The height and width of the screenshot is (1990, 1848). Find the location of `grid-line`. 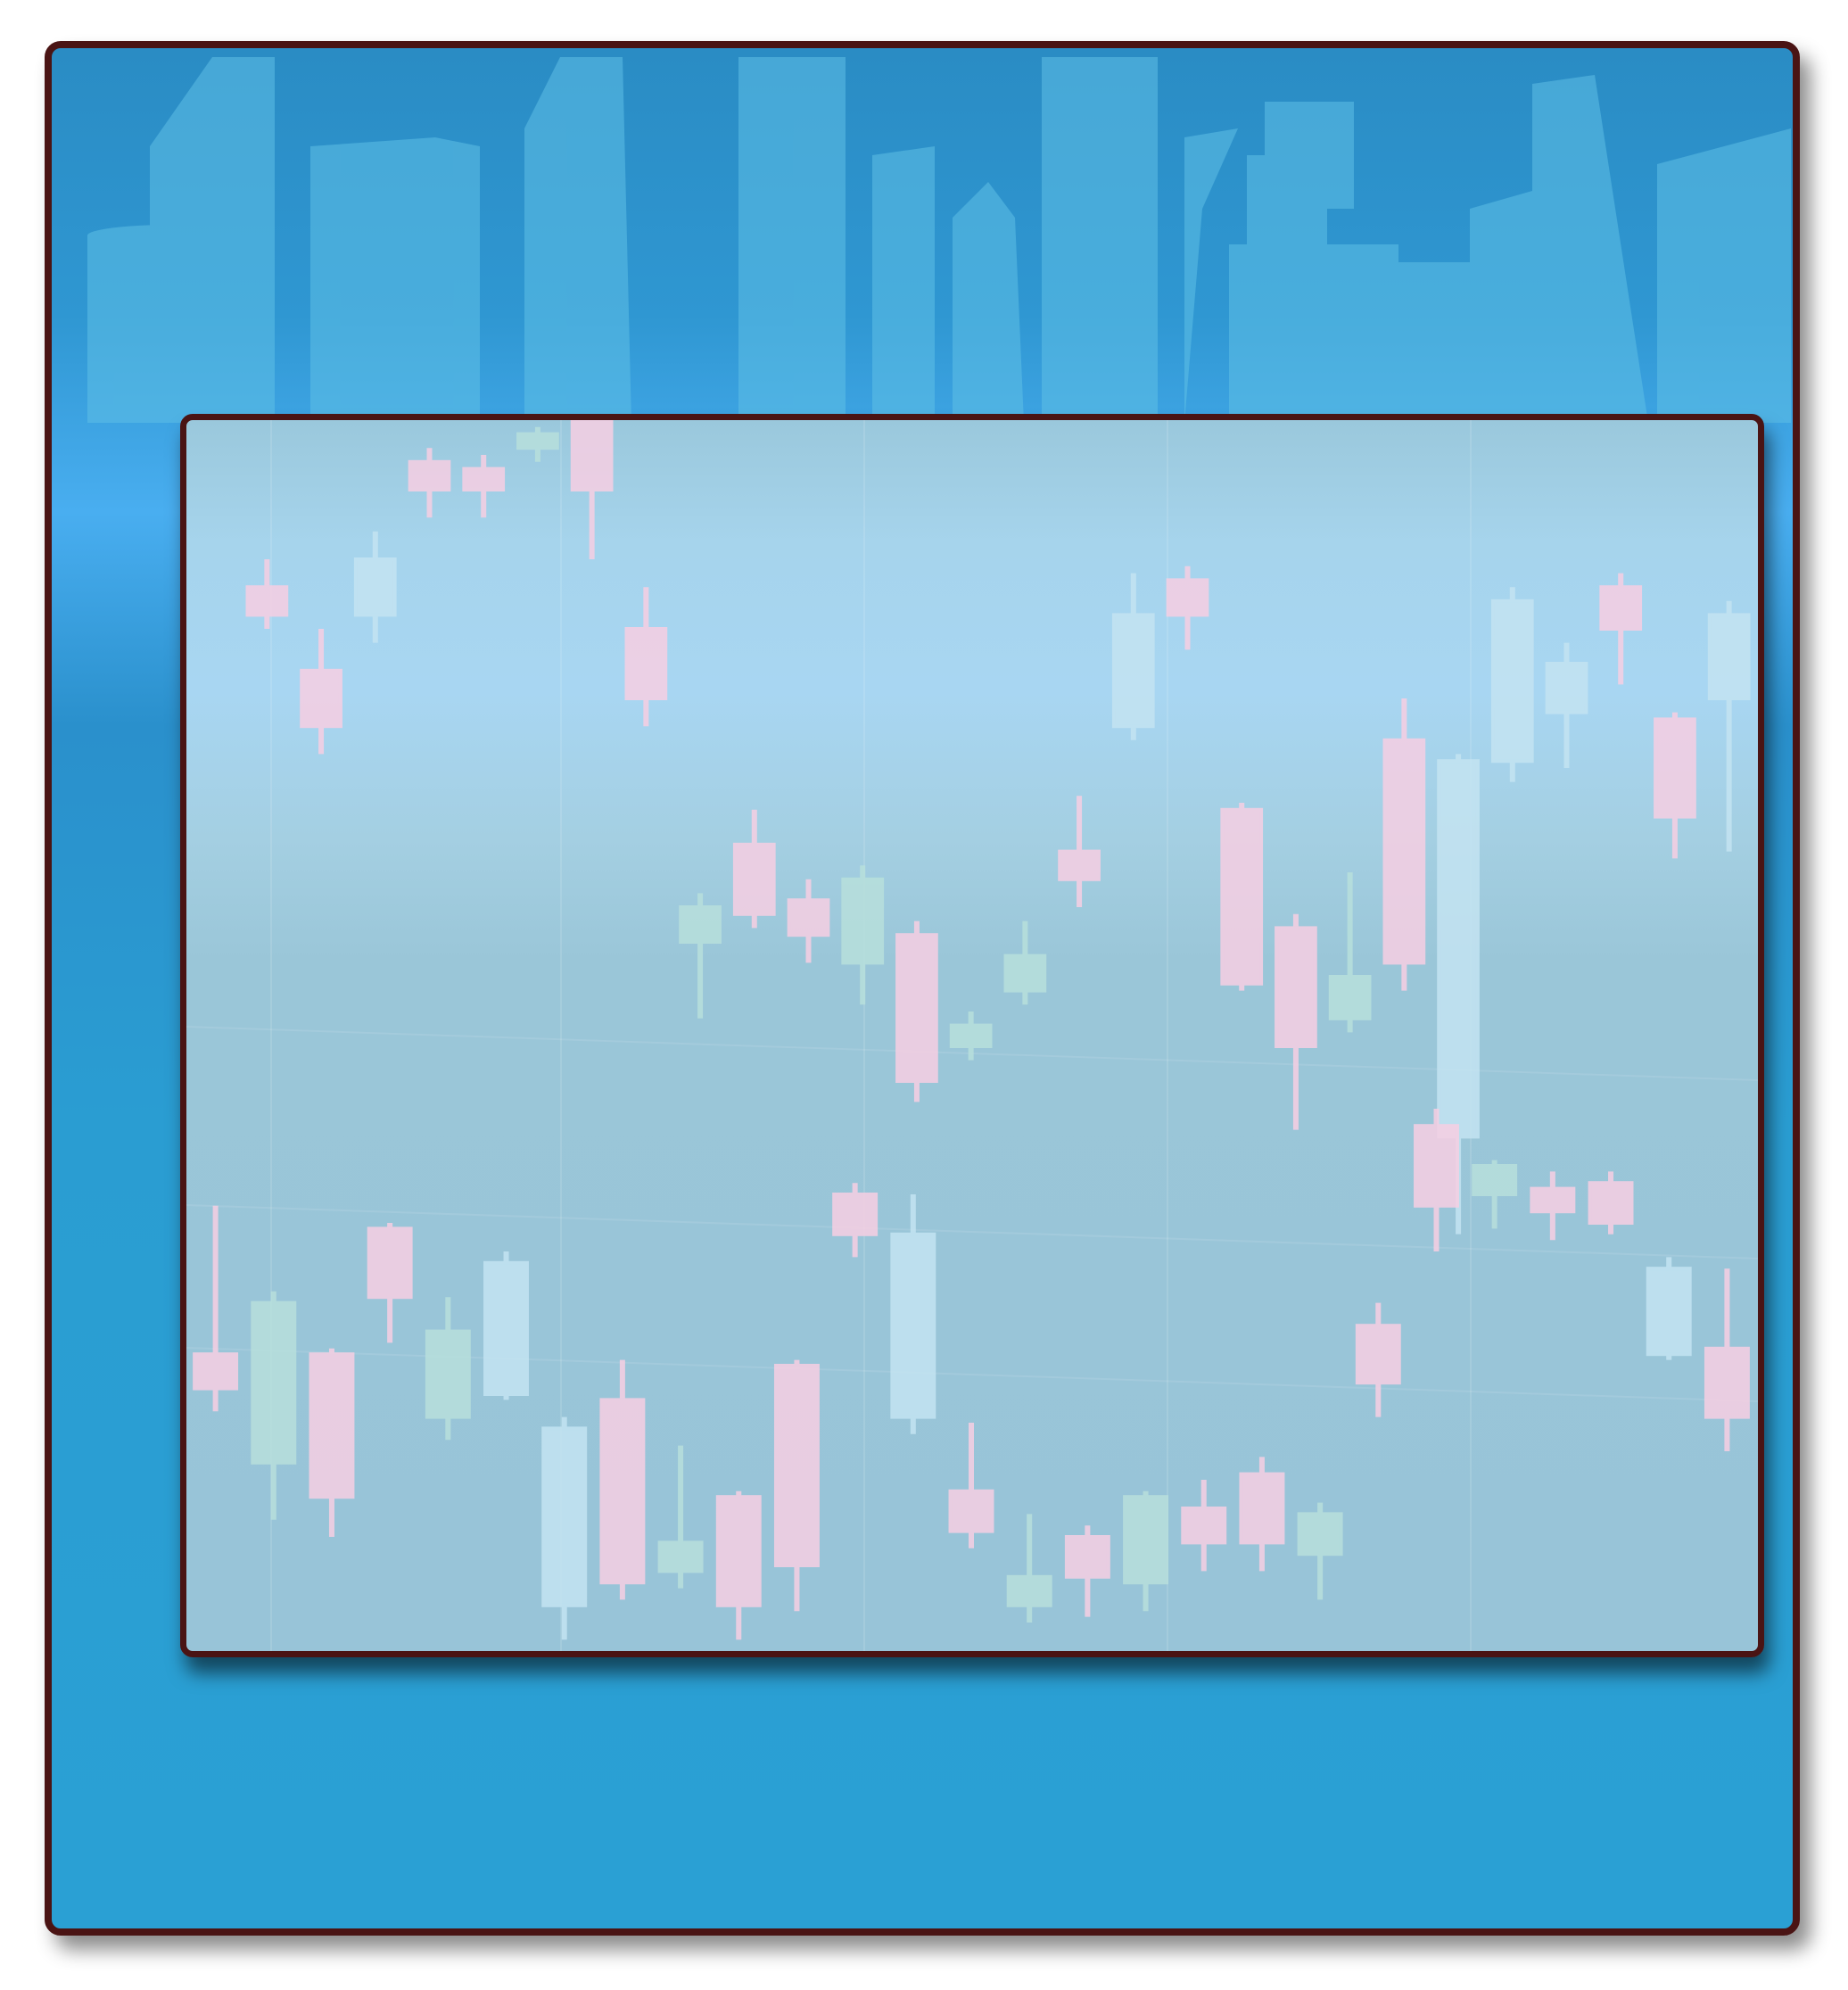

grid-line is located at coordinates (972, 1231).